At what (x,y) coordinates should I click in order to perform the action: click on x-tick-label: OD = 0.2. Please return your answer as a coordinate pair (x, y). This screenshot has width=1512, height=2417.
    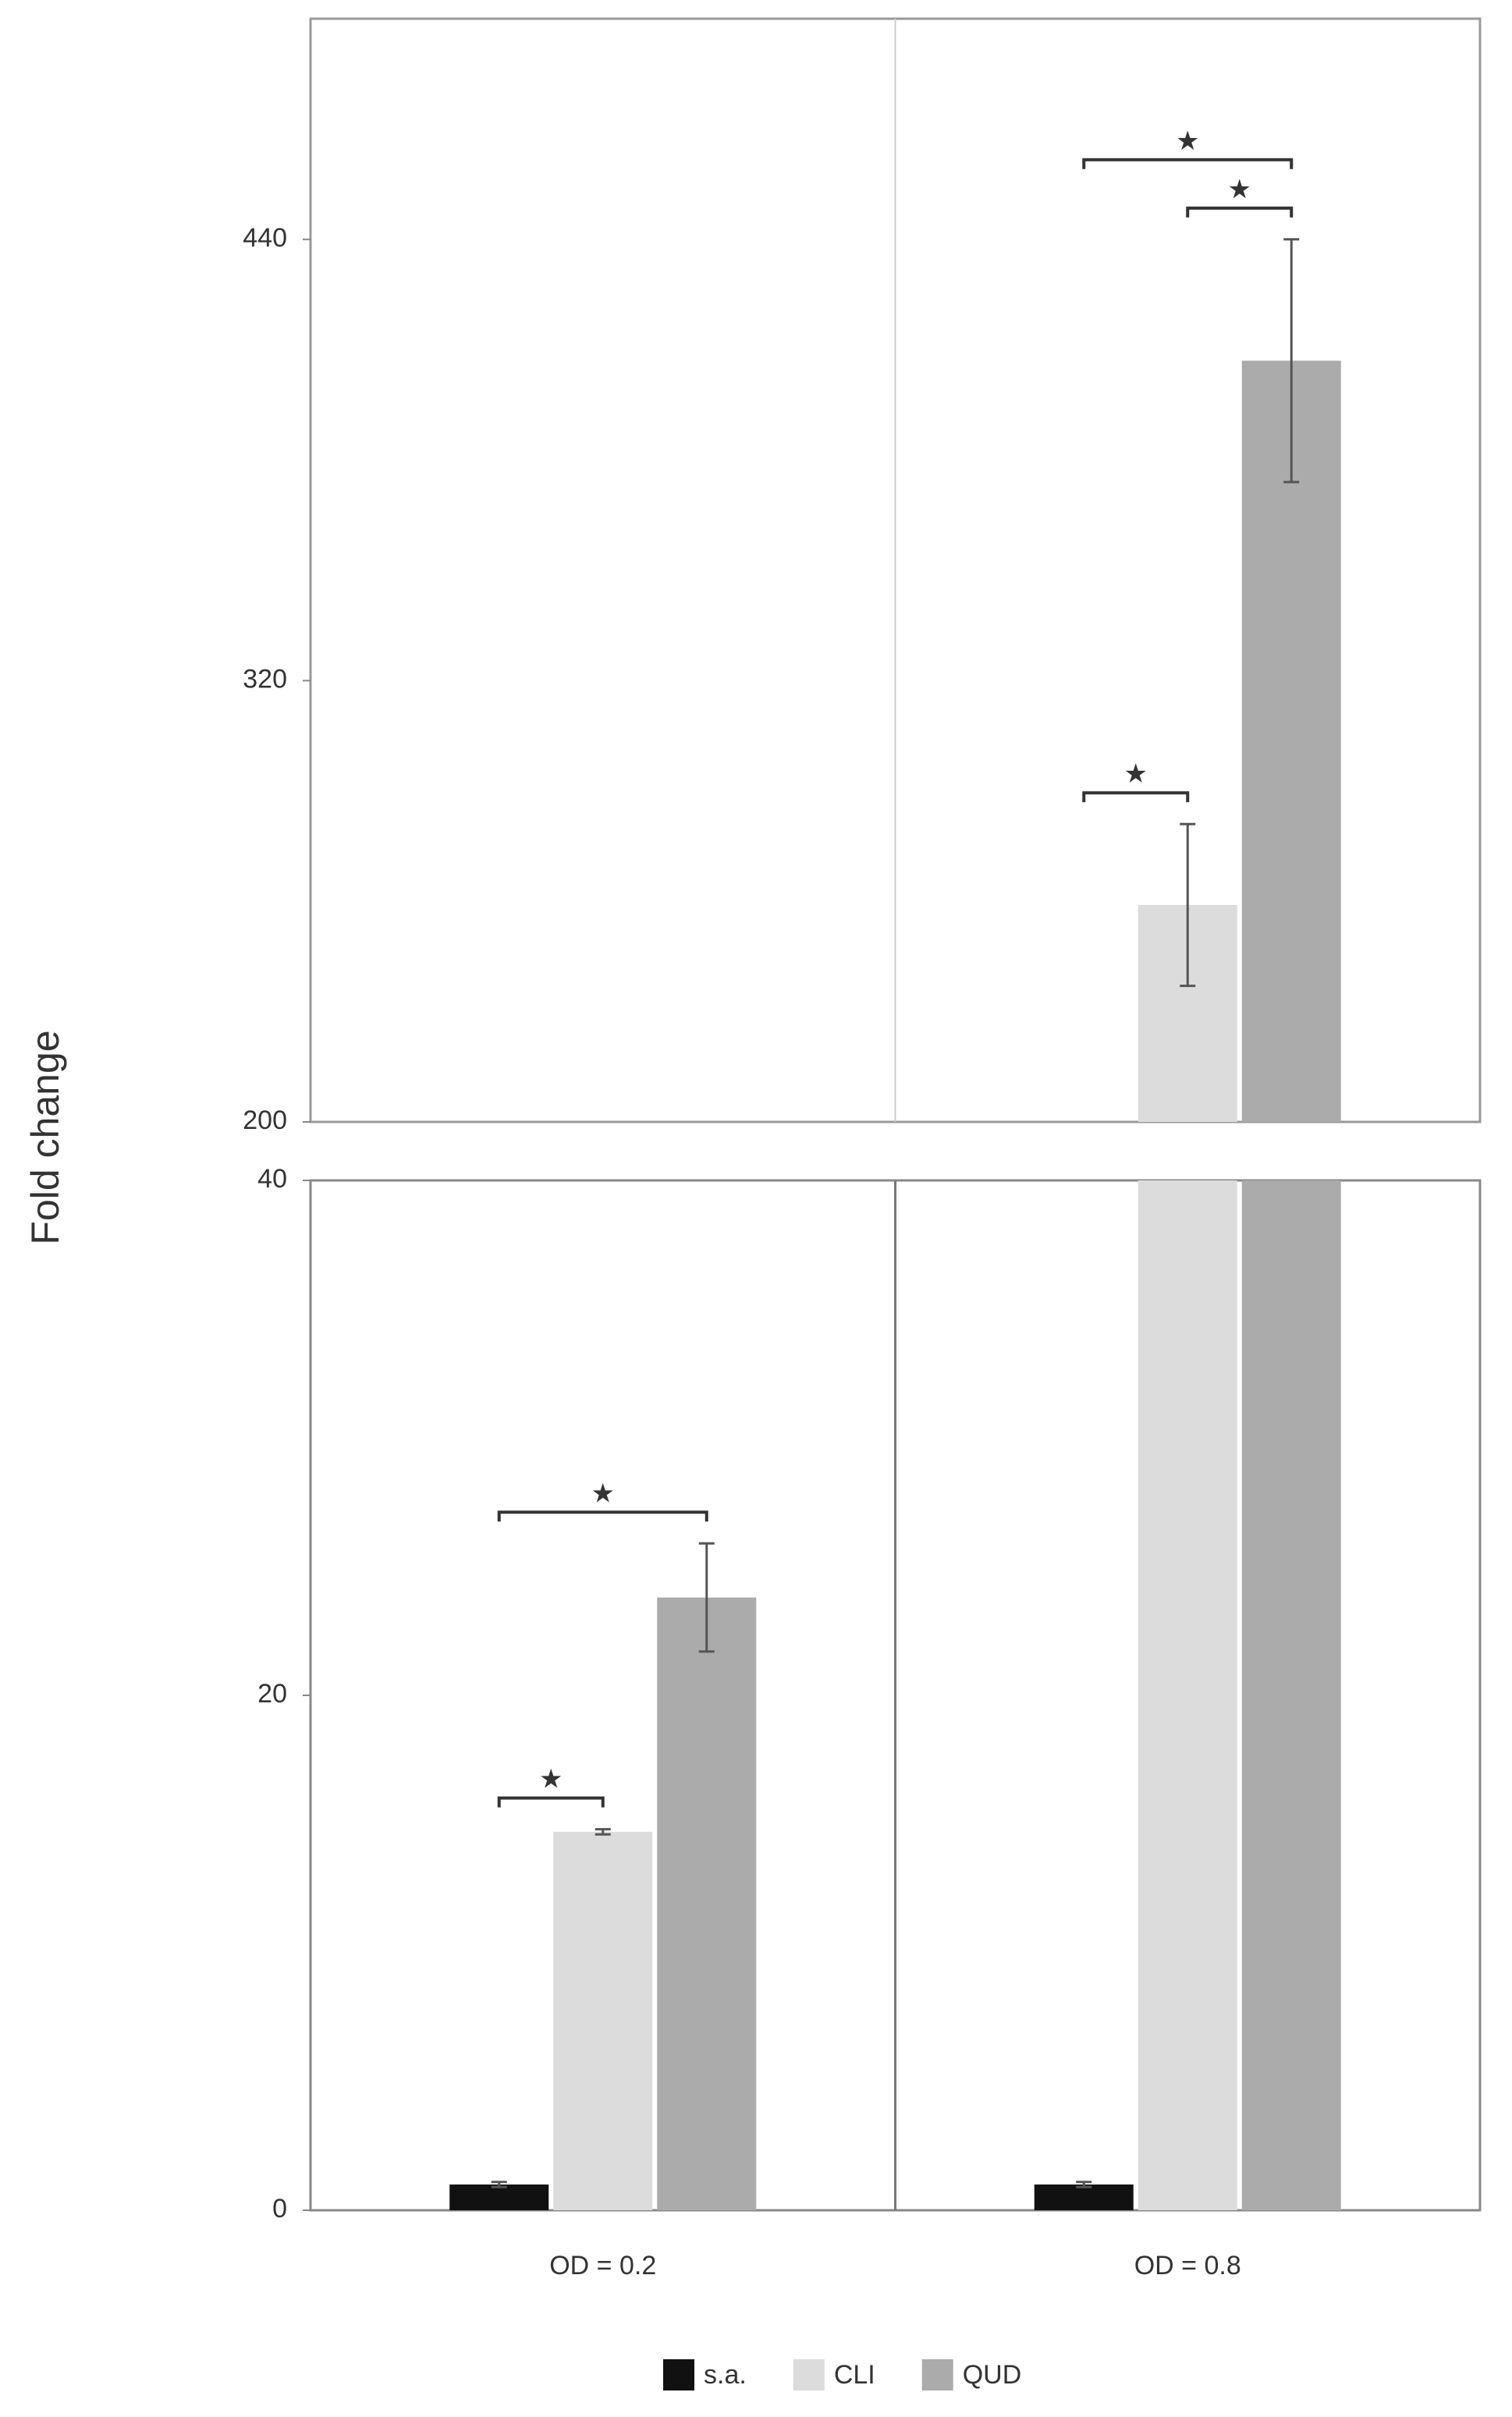
    Looking at the image, I should click on (603, 2265).